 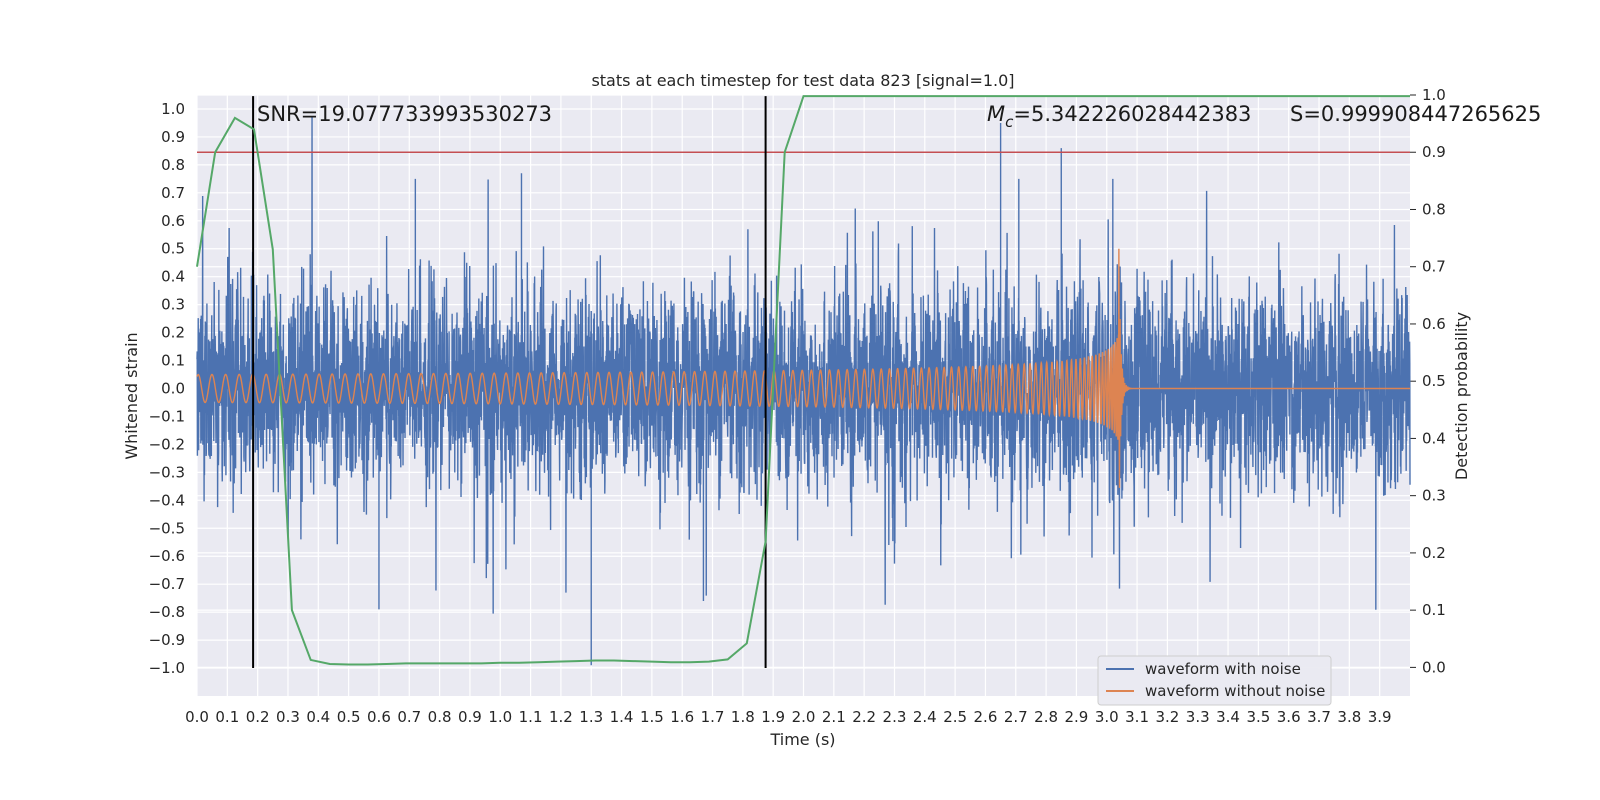 What do you see at coordinates (1434, 152) in the screenshot?
I see `y2-tick-label: 0.9` at bounding box center [1434, 152].